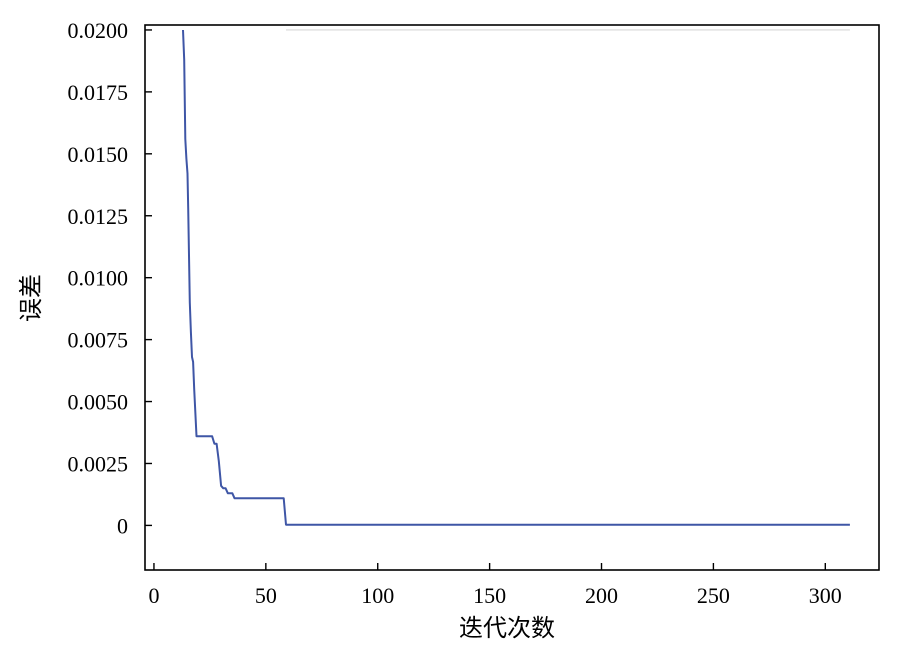 Image resolution: width=900 pixels, height=646 pixels. Describe the element at coordinates (98, 30) in the screenshot. I see `y-tick-label: 0.0200` at that location.